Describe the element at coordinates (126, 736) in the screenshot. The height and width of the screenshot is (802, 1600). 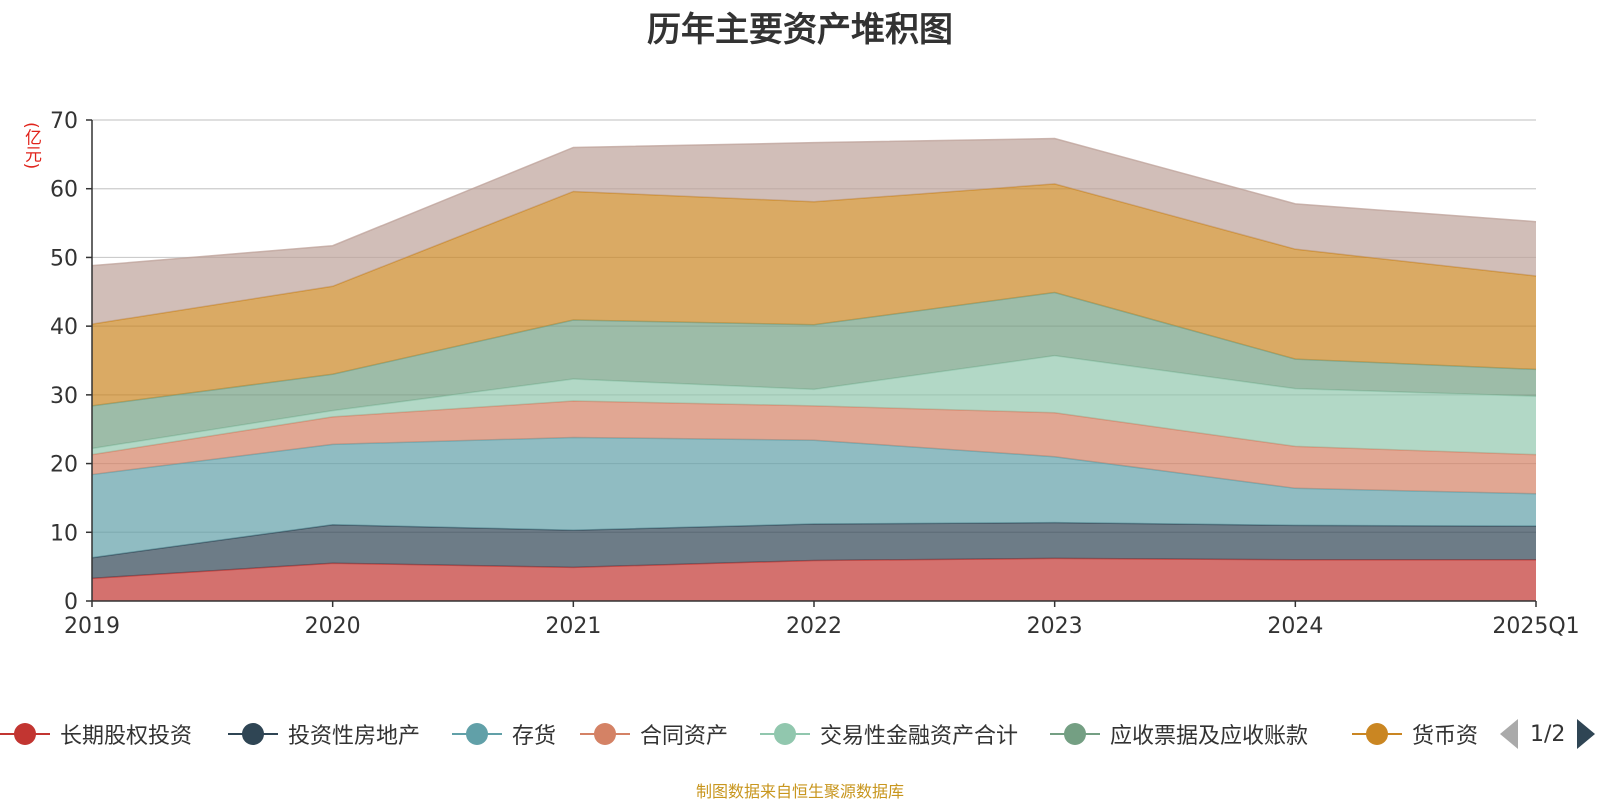
I see `legend-label: 长期股权投资` at that location.